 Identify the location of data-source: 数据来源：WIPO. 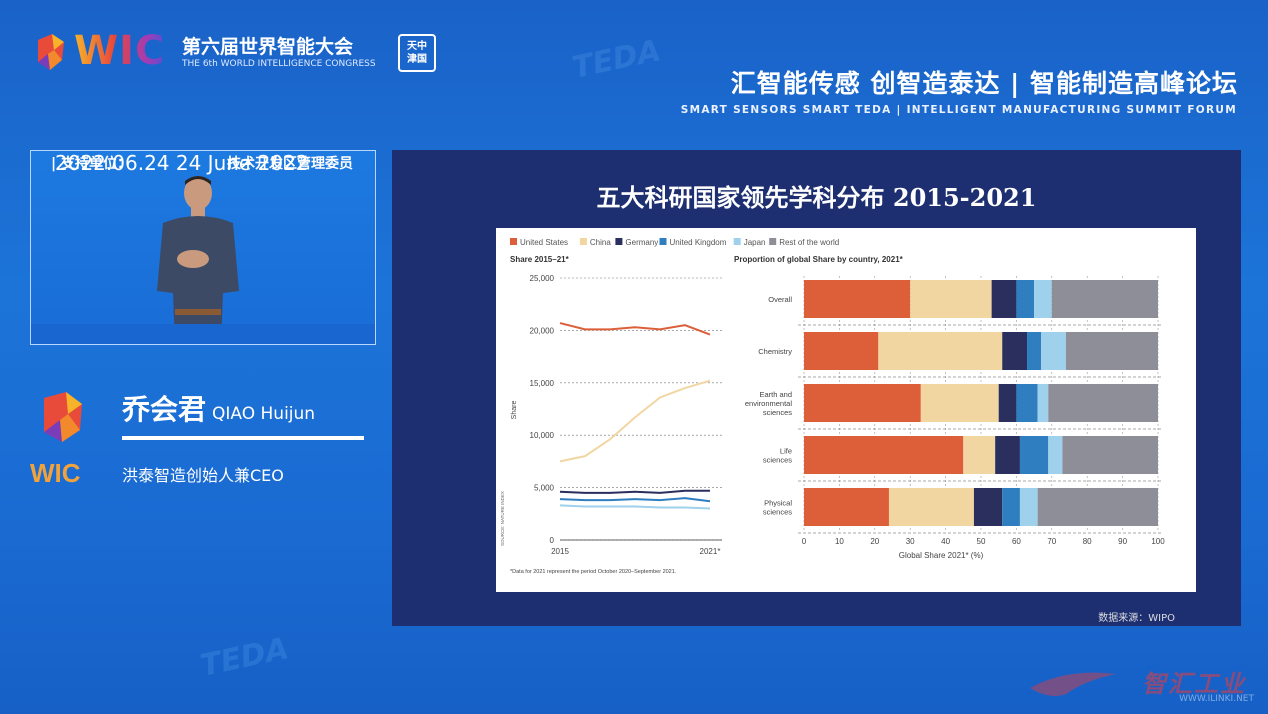
(1136, 618).